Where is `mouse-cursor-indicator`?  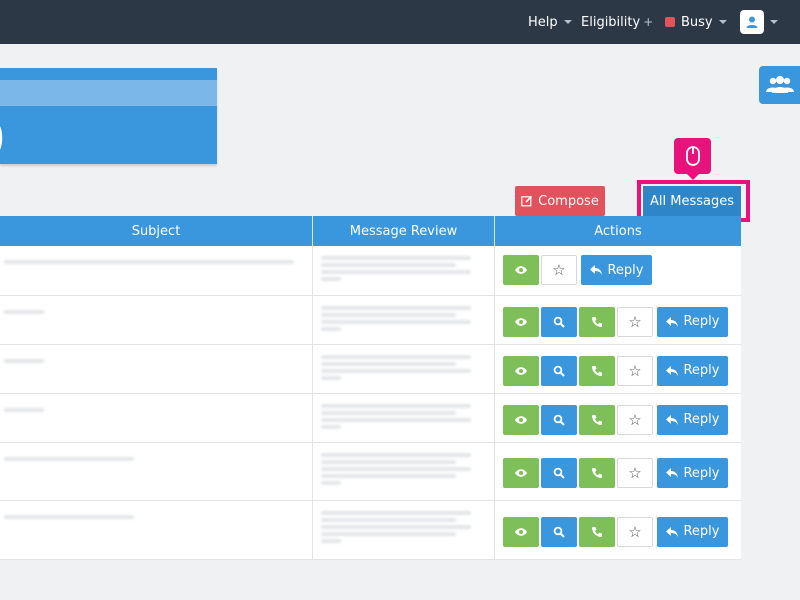 mouse-cursor-indicator is located at coordinates (692, 159).